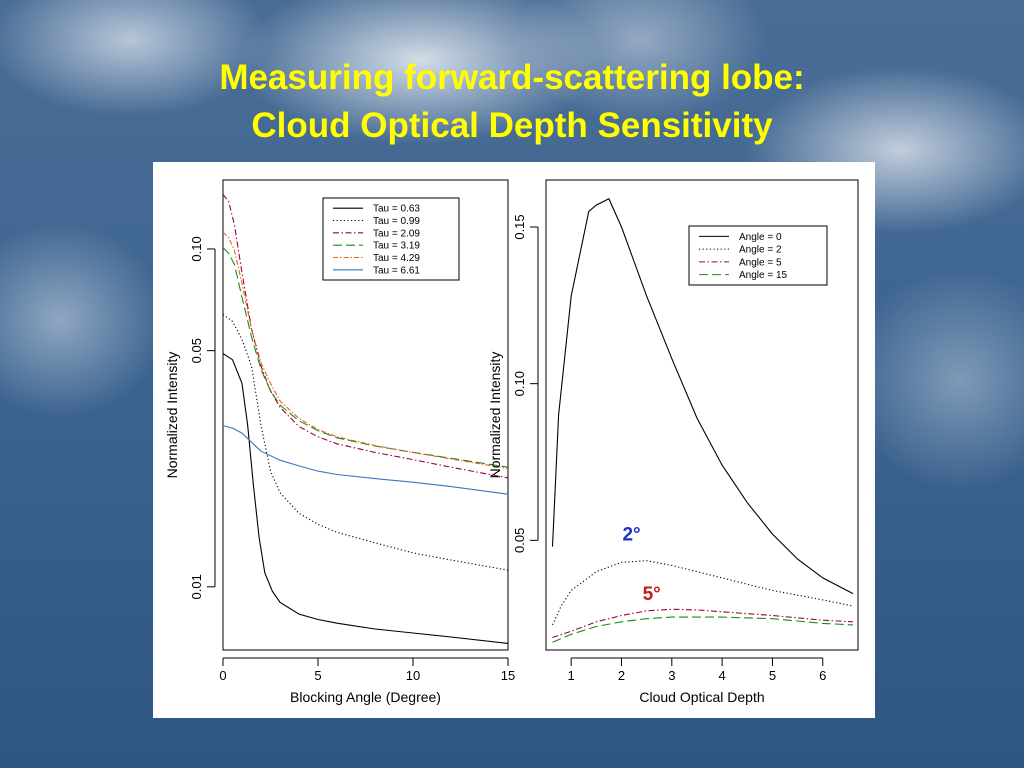 The width and height of the screenshot is (1024, 768). Describe the element at coordinates (652, 594) in the screenshot. I see `annotation-label: 5°` at that location.